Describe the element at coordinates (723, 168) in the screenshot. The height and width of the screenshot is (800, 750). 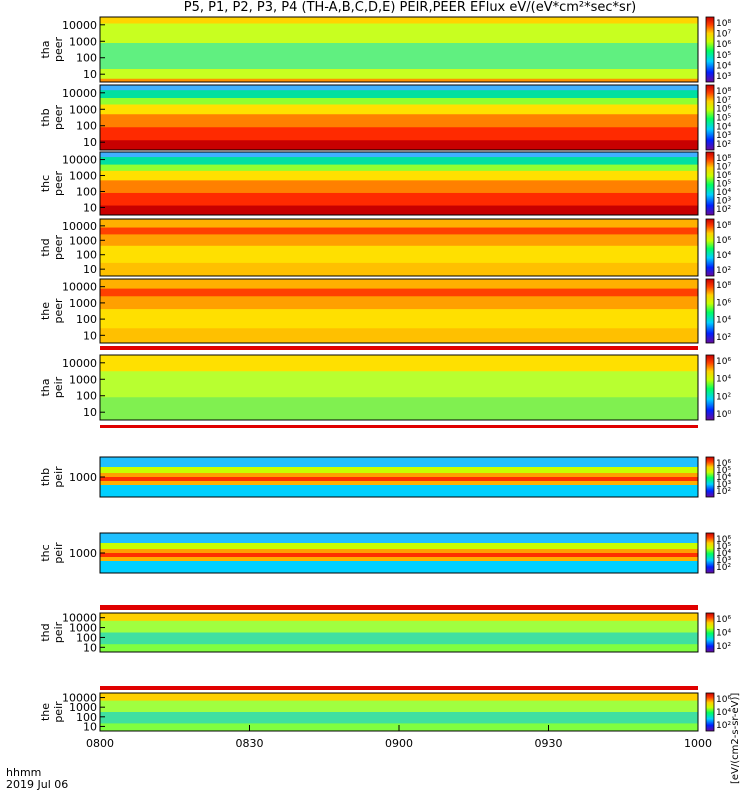
I see `colorbar-tick-label: 10⁷` at that location.